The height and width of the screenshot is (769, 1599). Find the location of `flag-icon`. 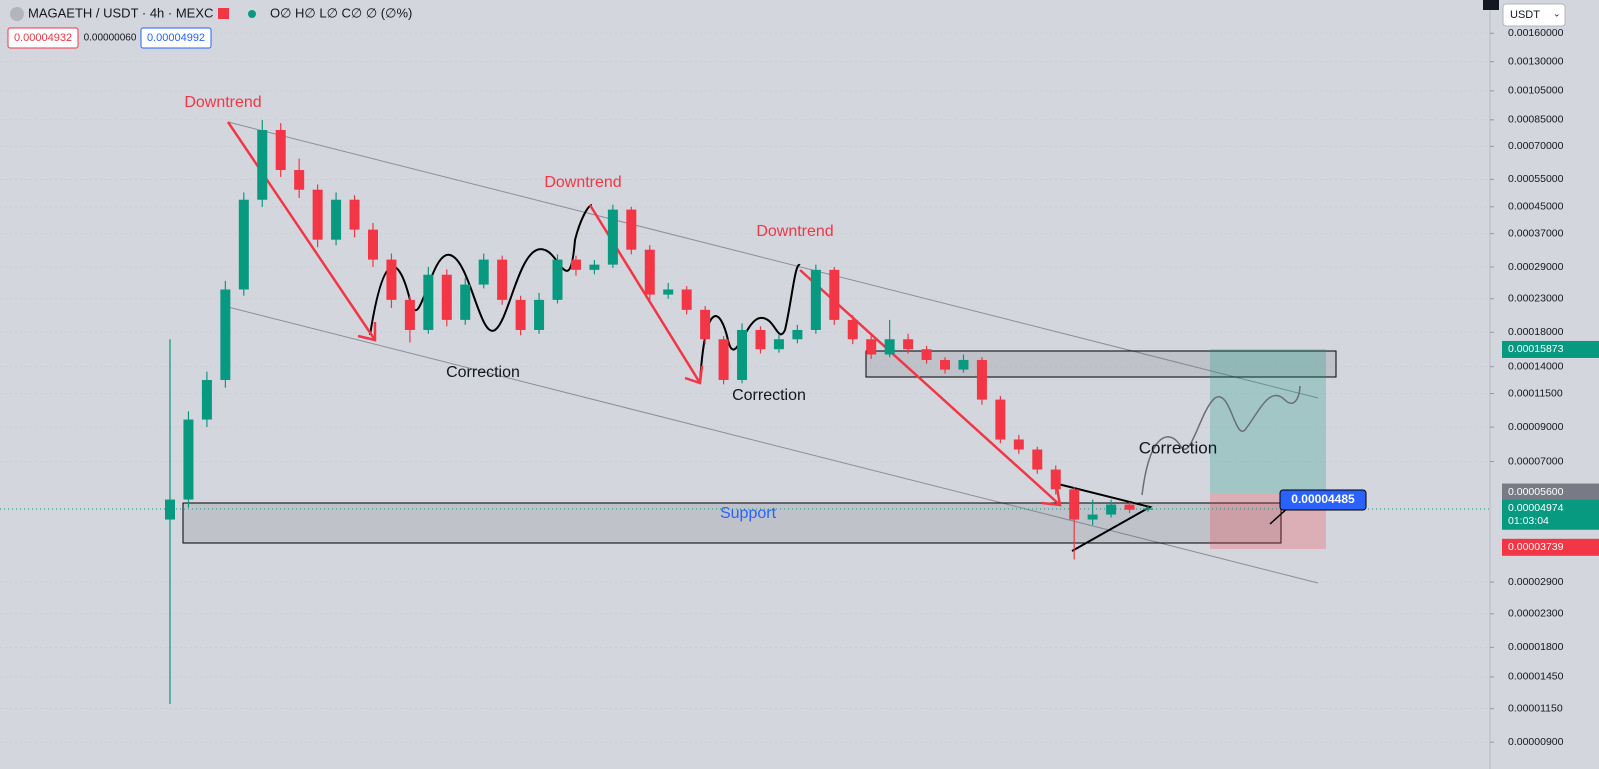

flag-icon is located at coordinates (223, 13).